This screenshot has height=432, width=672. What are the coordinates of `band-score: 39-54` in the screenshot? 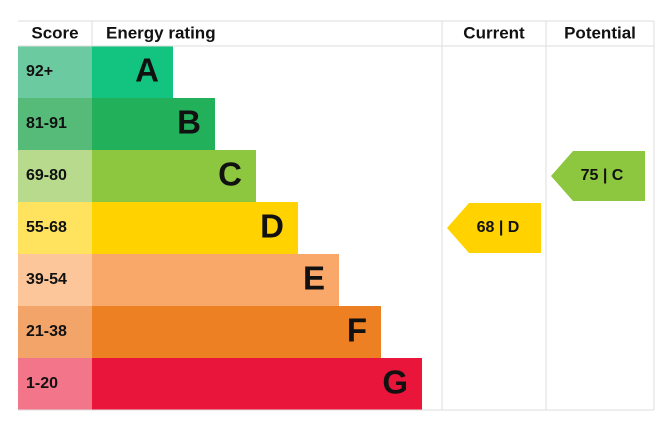 It's located at (46, 279).